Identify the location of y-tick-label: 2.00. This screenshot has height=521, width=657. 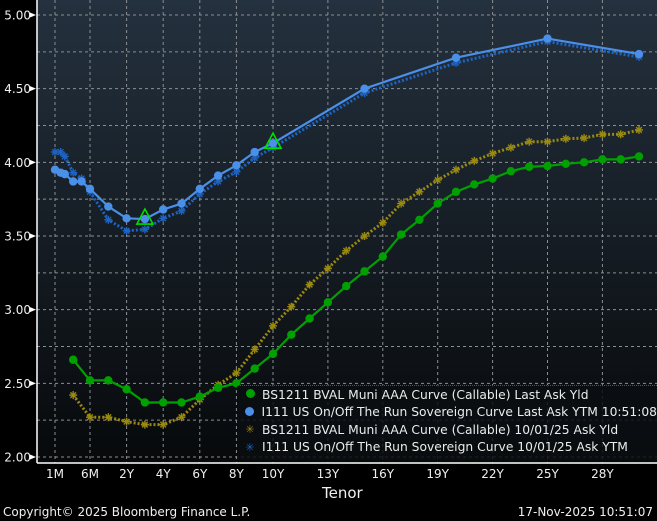
(17, 458).